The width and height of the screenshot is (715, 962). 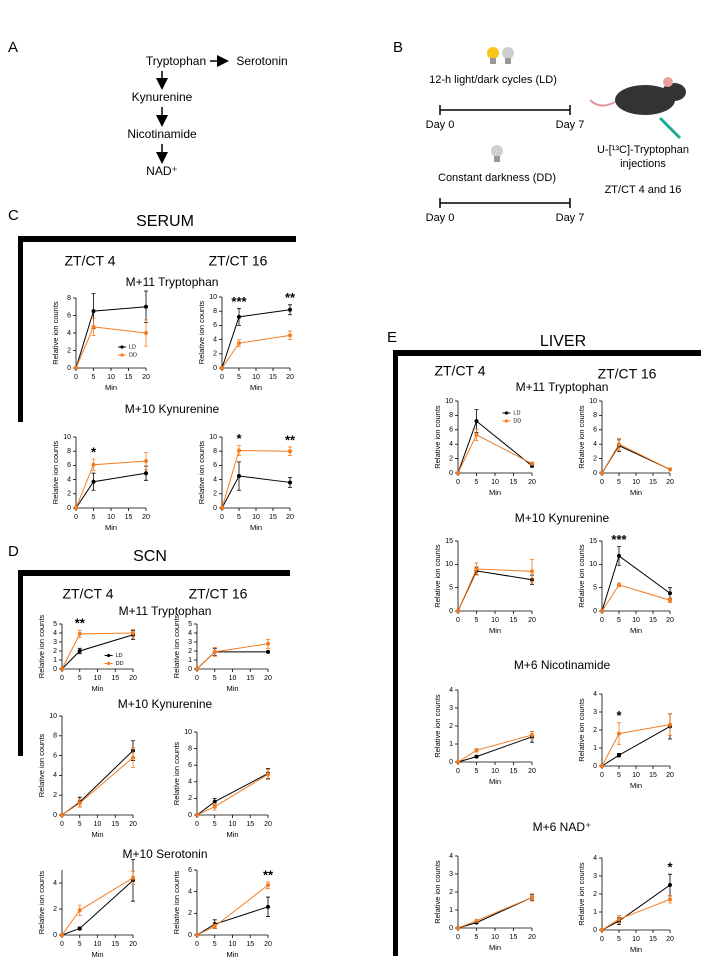 What do you see at coordinates (67, 437) in the screenshot?
I see `y-tick-label: 10` at bounding box center [67, 437].